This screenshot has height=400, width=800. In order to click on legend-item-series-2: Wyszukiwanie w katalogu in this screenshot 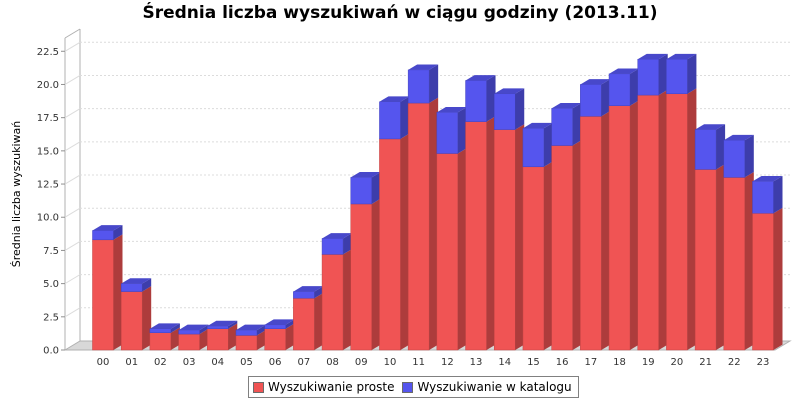, I will do `click(487, 387)`.